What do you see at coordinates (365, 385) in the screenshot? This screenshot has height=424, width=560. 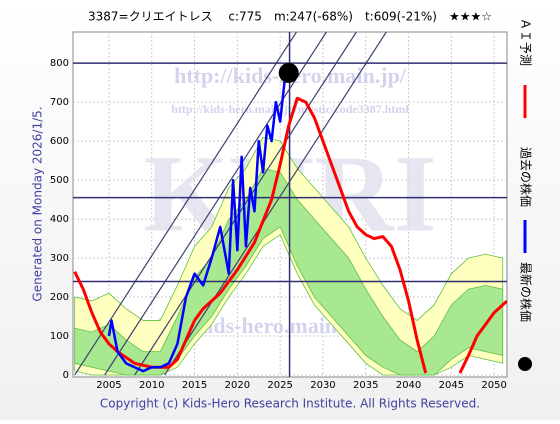 I see `x-tick-label: 2035` at bounding box center [365, 385].